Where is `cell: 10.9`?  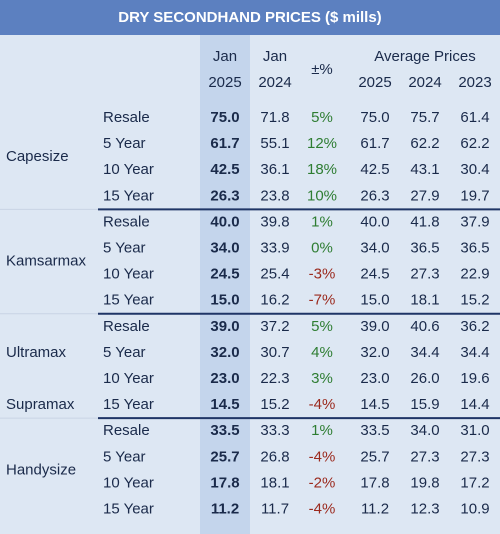
cell: 10.9 is located at coordinates (474, 508).